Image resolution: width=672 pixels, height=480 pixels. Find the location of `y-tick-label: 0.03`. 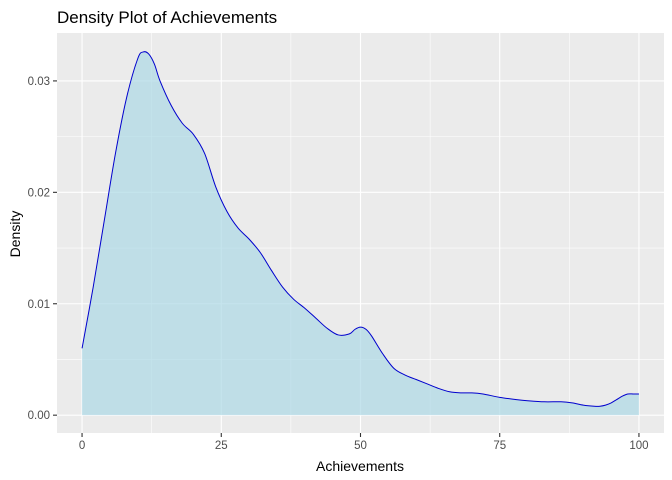

y-tick-label: 0.03 is located at coordinates (39, 82).